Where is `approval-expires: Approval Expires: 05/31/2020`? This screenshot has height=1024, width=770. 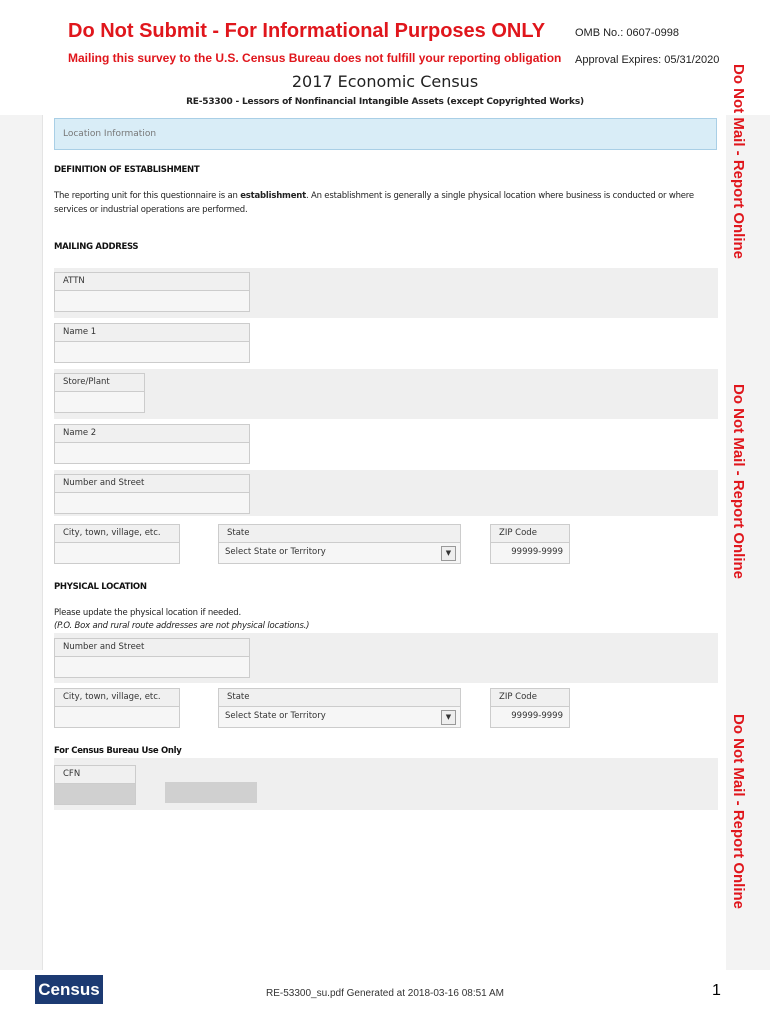
approval-expires: Approval Expires: 05/31/2020 is located at coordinates (647, 60).